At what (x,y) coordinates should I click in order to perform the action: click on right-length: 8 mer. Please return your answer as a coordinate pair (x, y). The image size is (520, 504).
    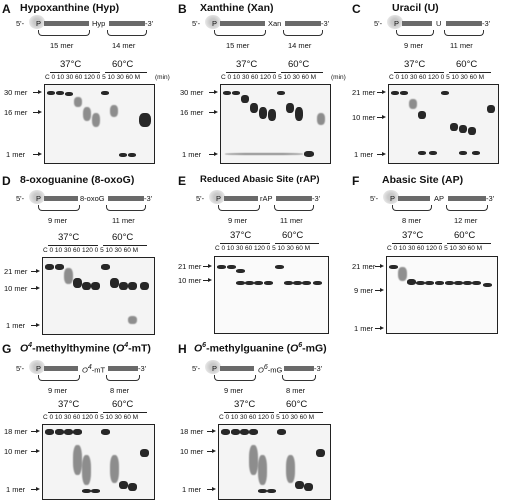
    Looking at the image, I should click on (120, 390).